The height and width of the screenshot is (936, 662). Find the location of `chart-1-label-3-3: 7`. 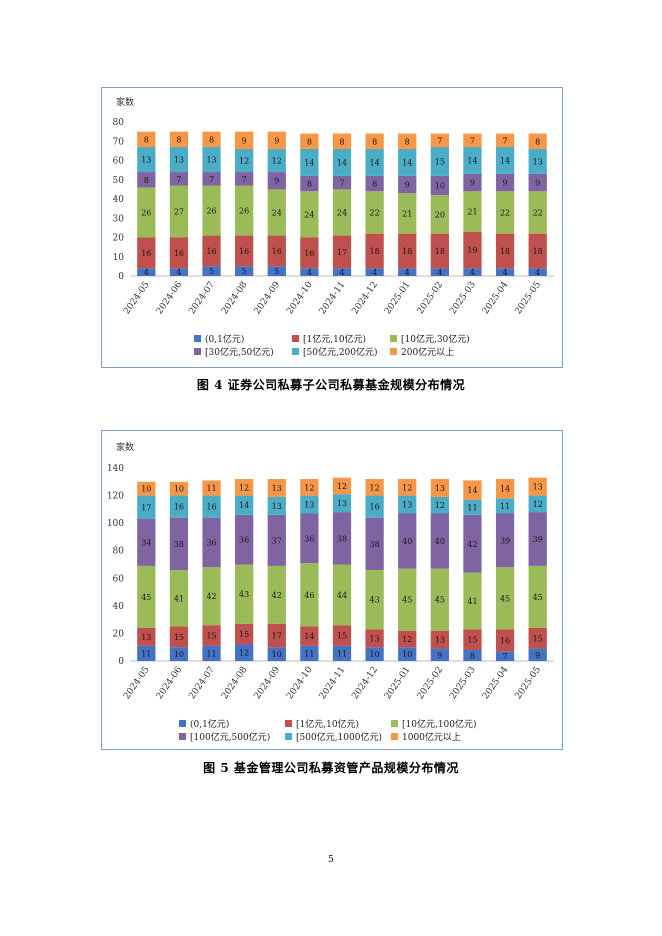

chart-1-label-3-3: 7 is located at coordinates (244, 179).